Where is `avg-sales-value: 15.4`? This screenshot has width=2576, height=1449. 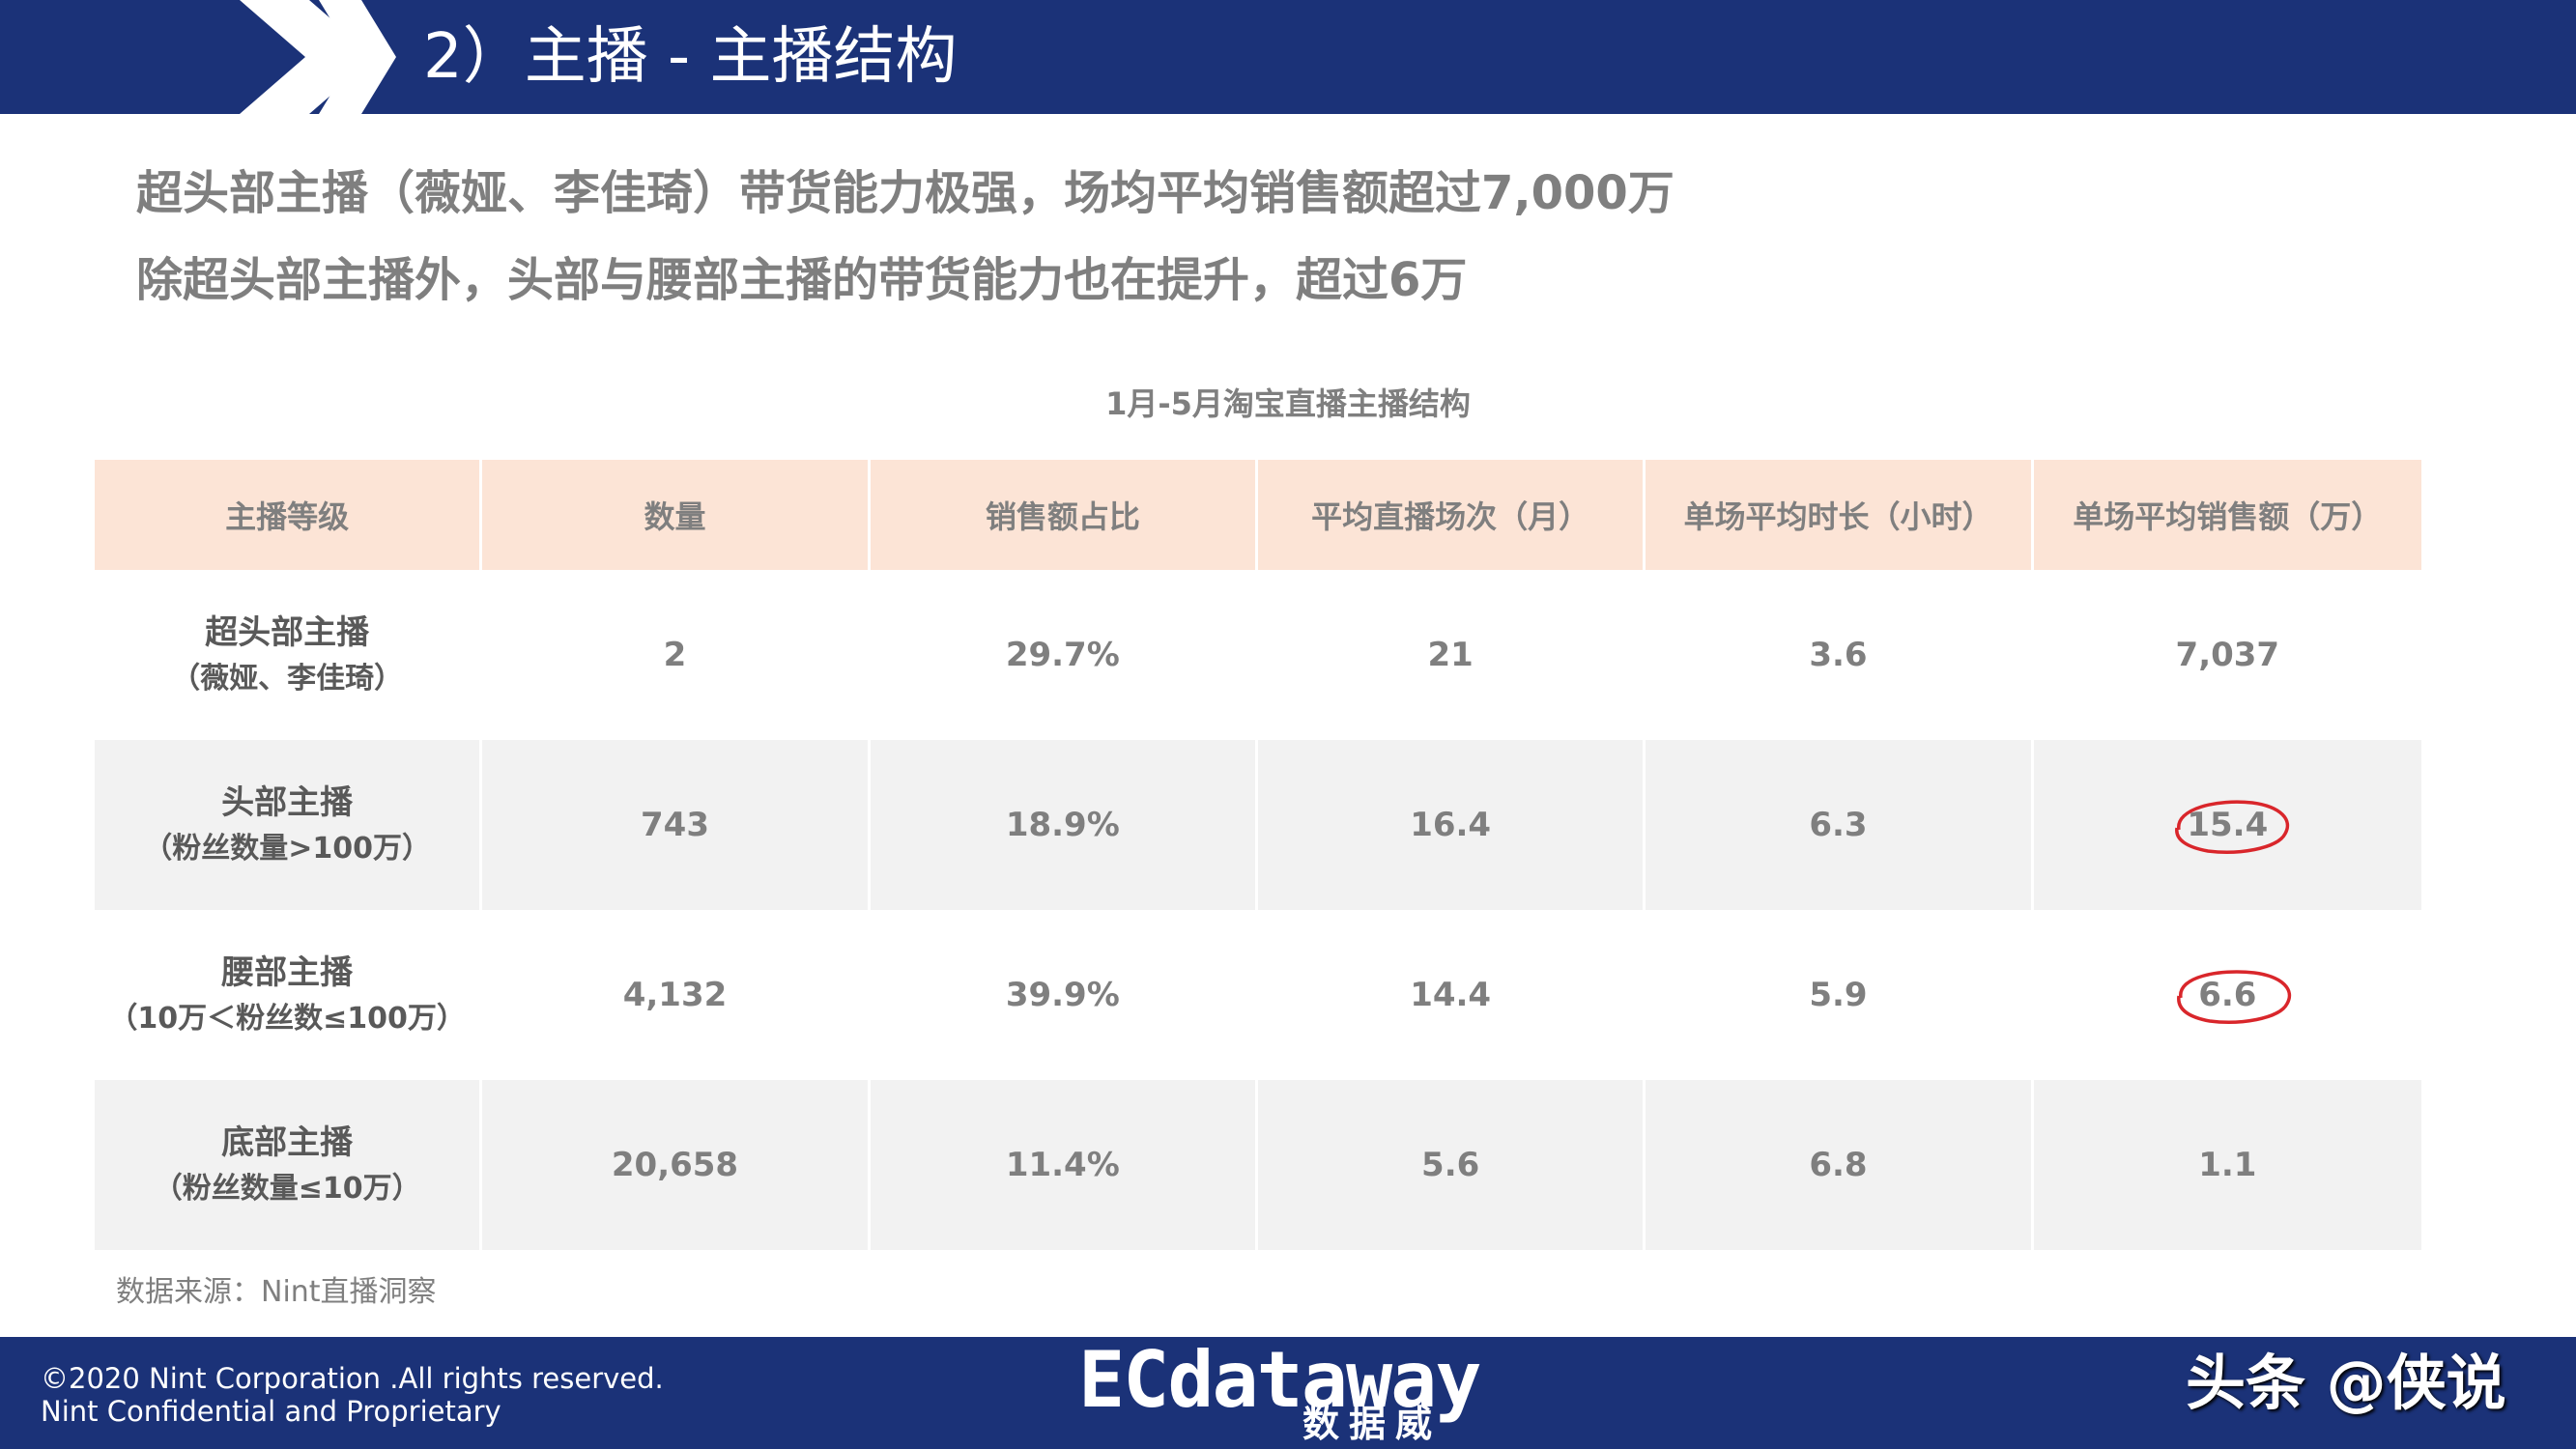
avg-sales-value: 15.4 is located at coordinates (2228, 825).